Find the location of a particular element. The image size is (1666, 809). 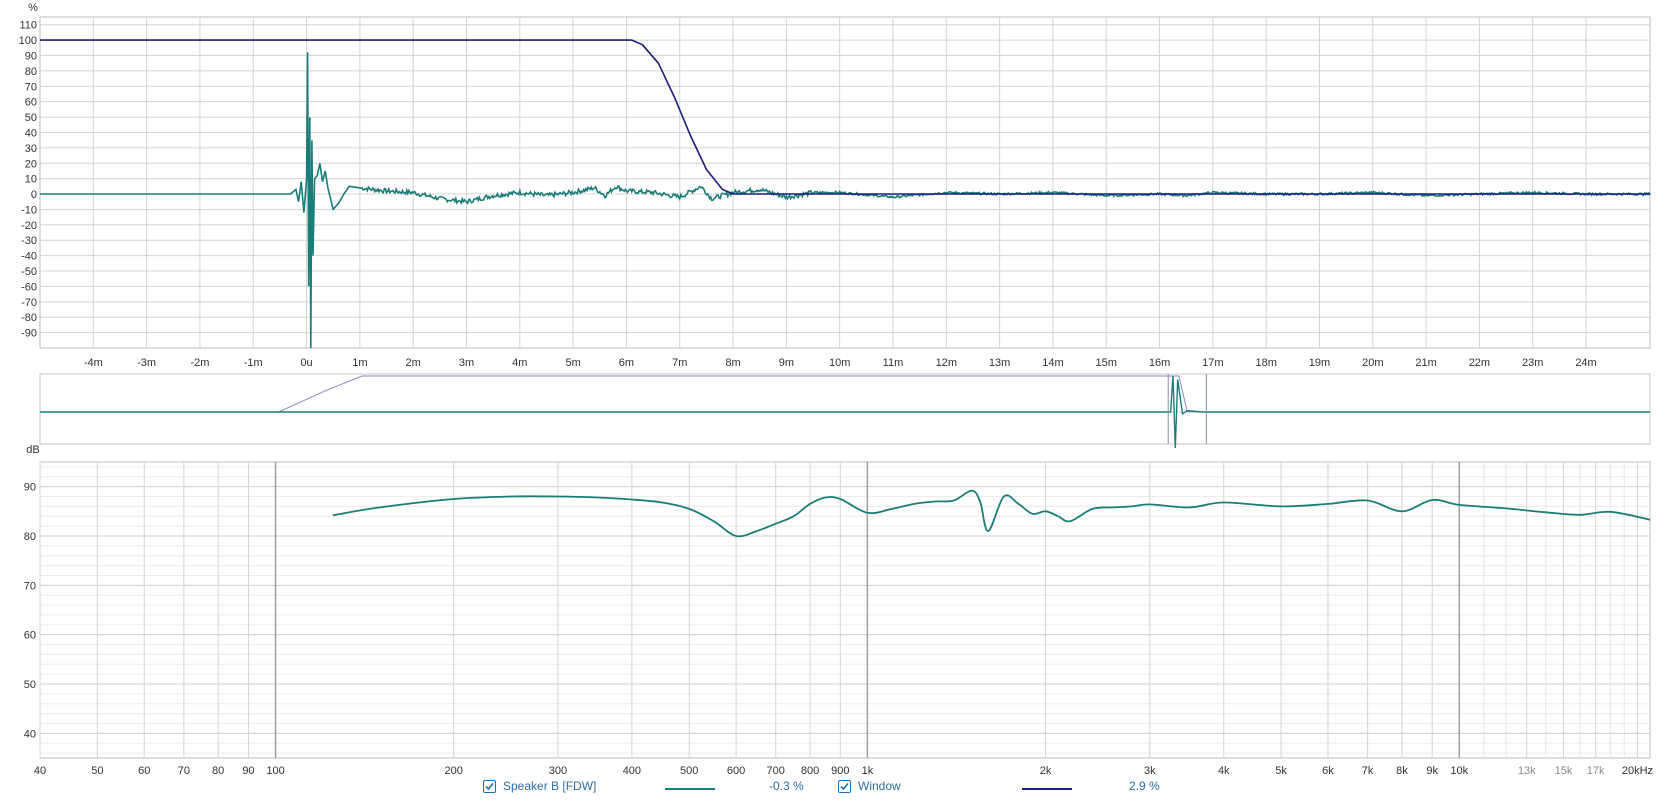

x-tick-label: 7m is located at coordinates (679, 363).